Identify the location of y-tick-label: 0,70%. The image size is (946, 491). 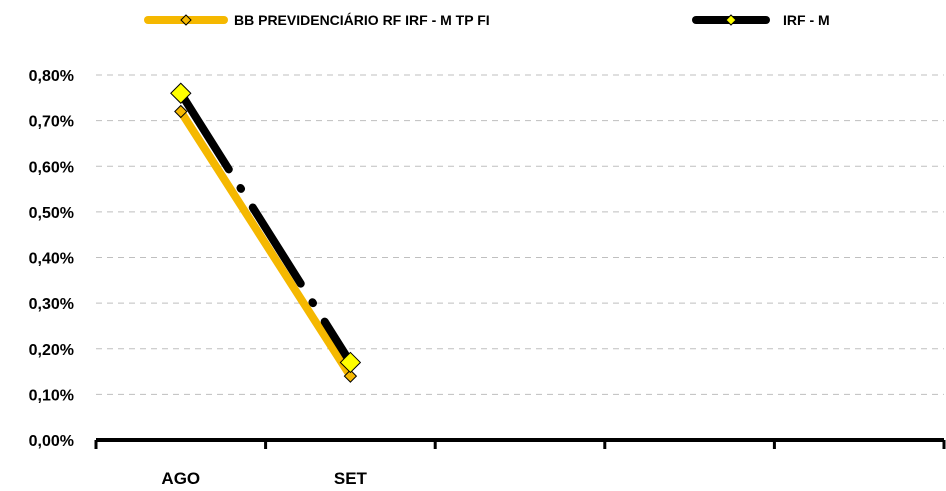
(51, 122).